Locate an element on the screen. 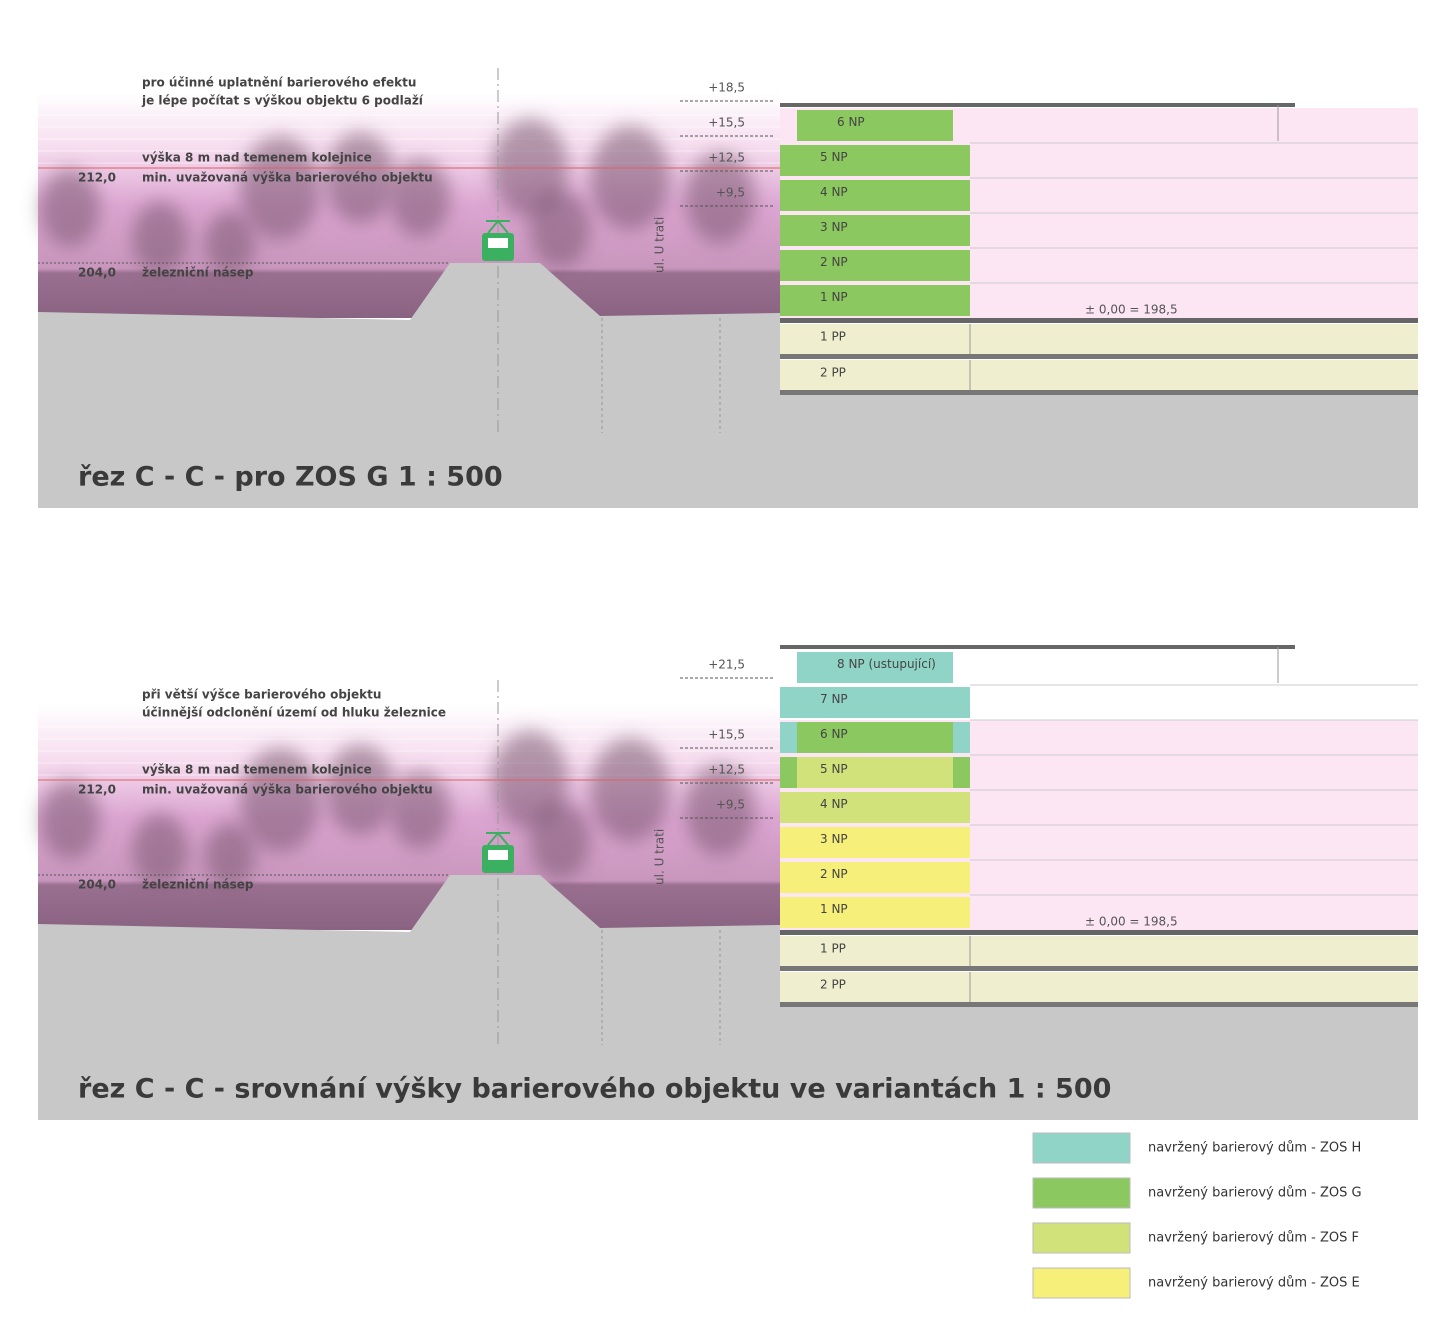 This screenshot has width=1455, height=1323. level-label: +18,5 is located at coordinates (726, 88).